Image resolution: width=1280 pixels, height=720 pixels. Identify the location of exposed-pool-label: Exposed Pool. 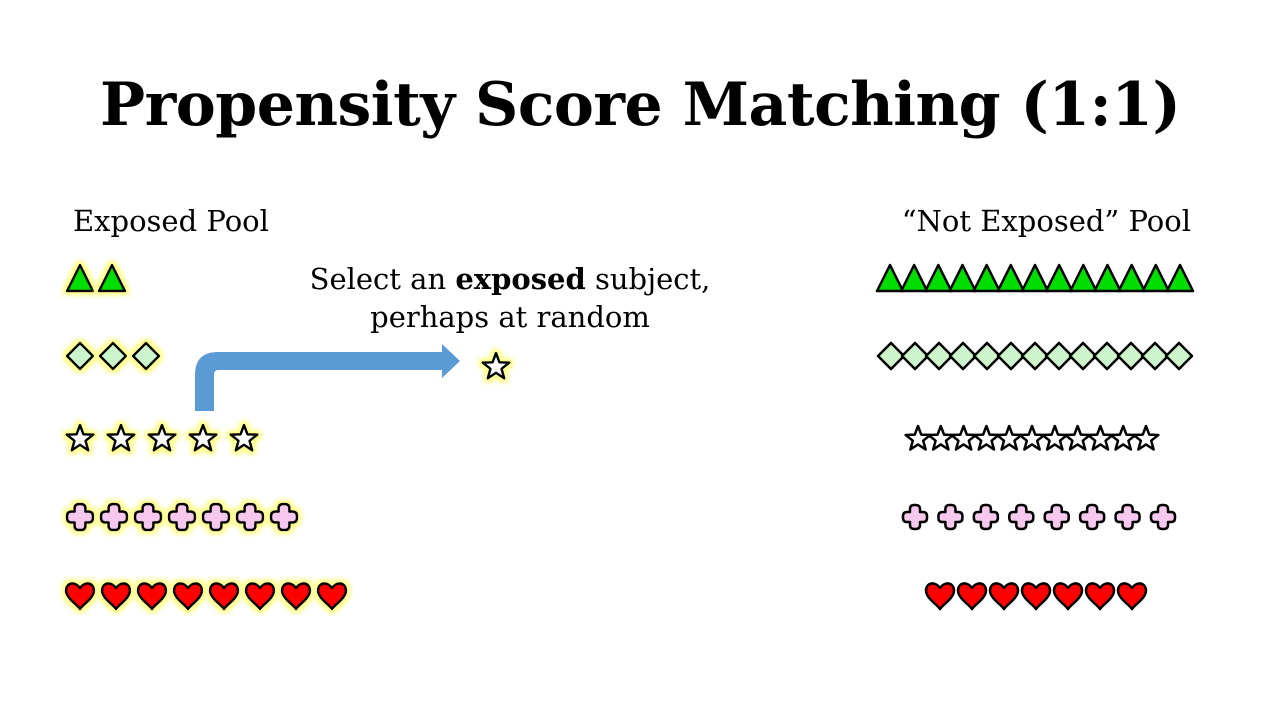
(171, 221).